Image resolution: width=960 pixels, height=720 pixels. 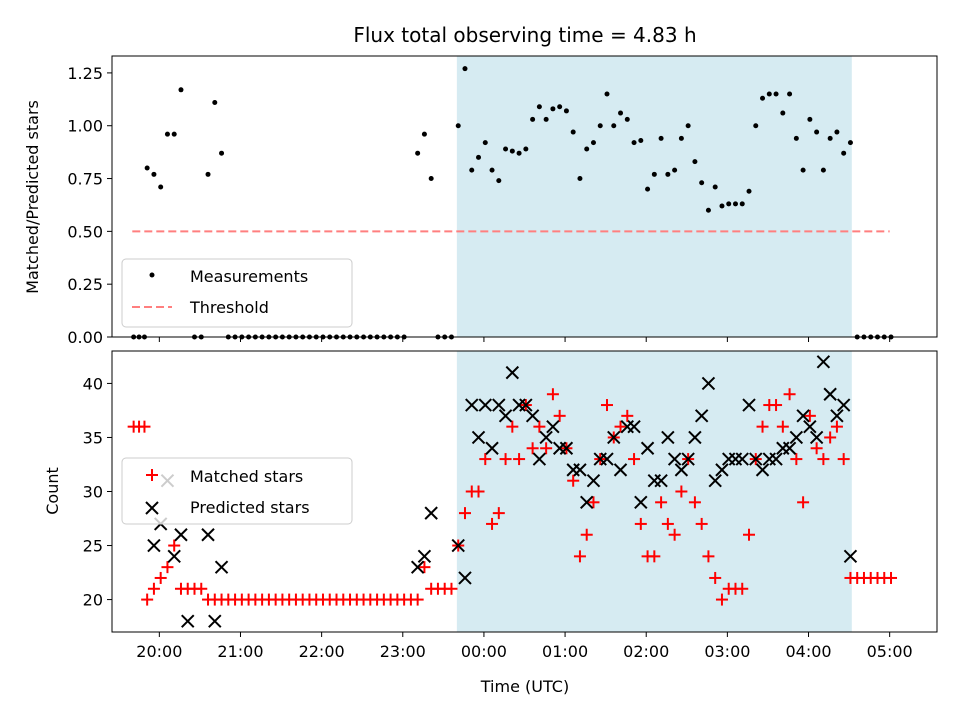 What do you see at coordinates (524, 35) in the screenshot?
I see `top-chart-title: Flux total observing time = 4.83 h` at bounding box center [524, 35].